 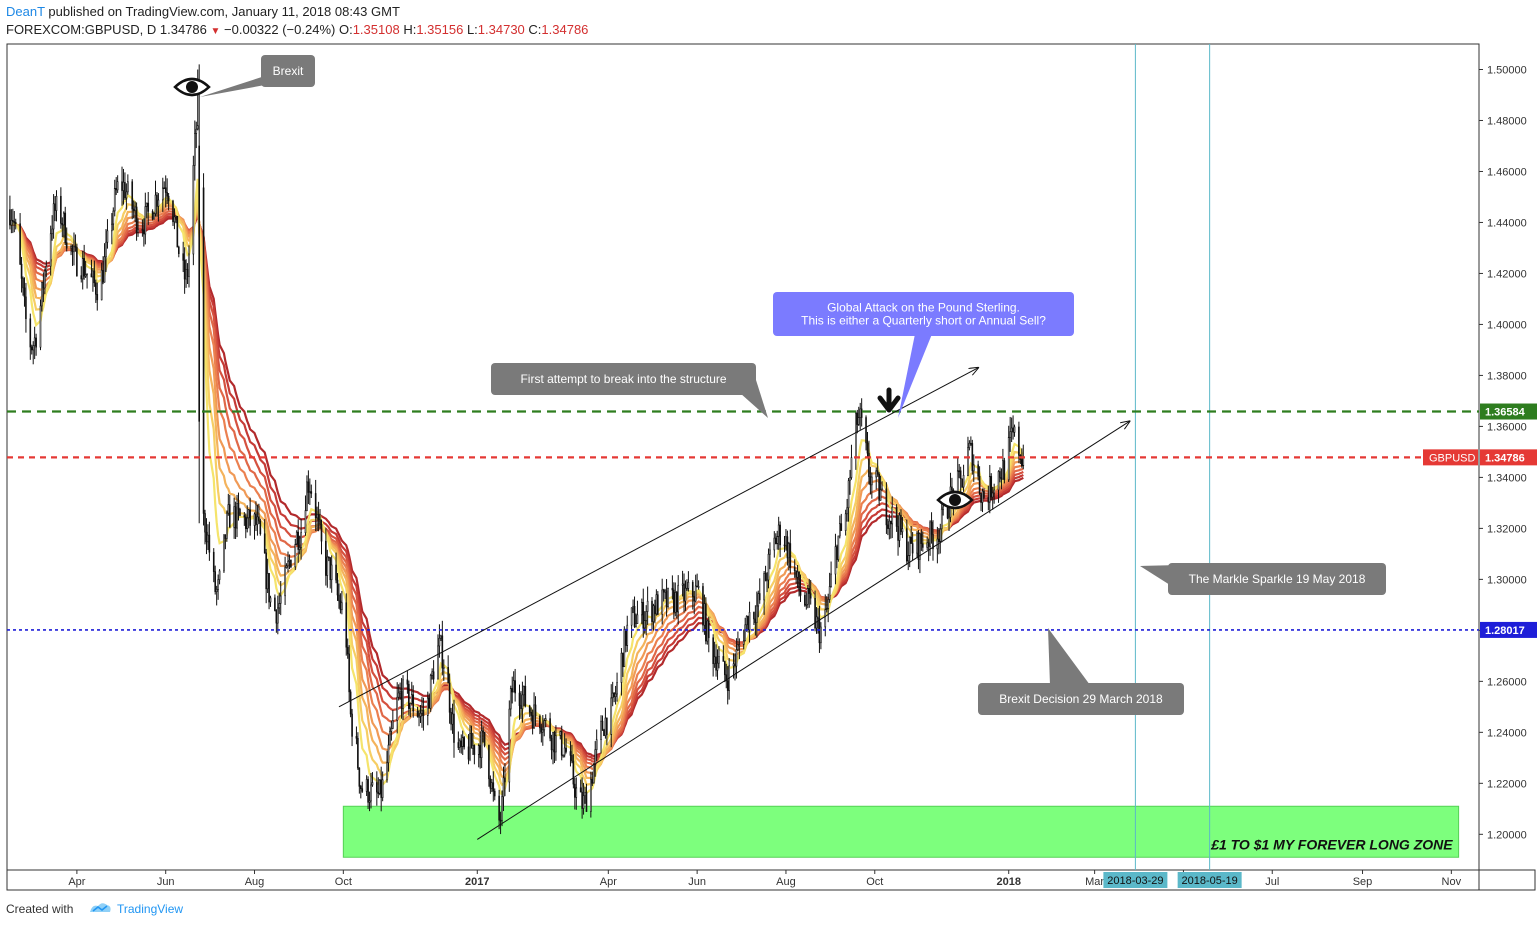 I want to click on time-tick-label: Aug, so click(x=786, y=882).